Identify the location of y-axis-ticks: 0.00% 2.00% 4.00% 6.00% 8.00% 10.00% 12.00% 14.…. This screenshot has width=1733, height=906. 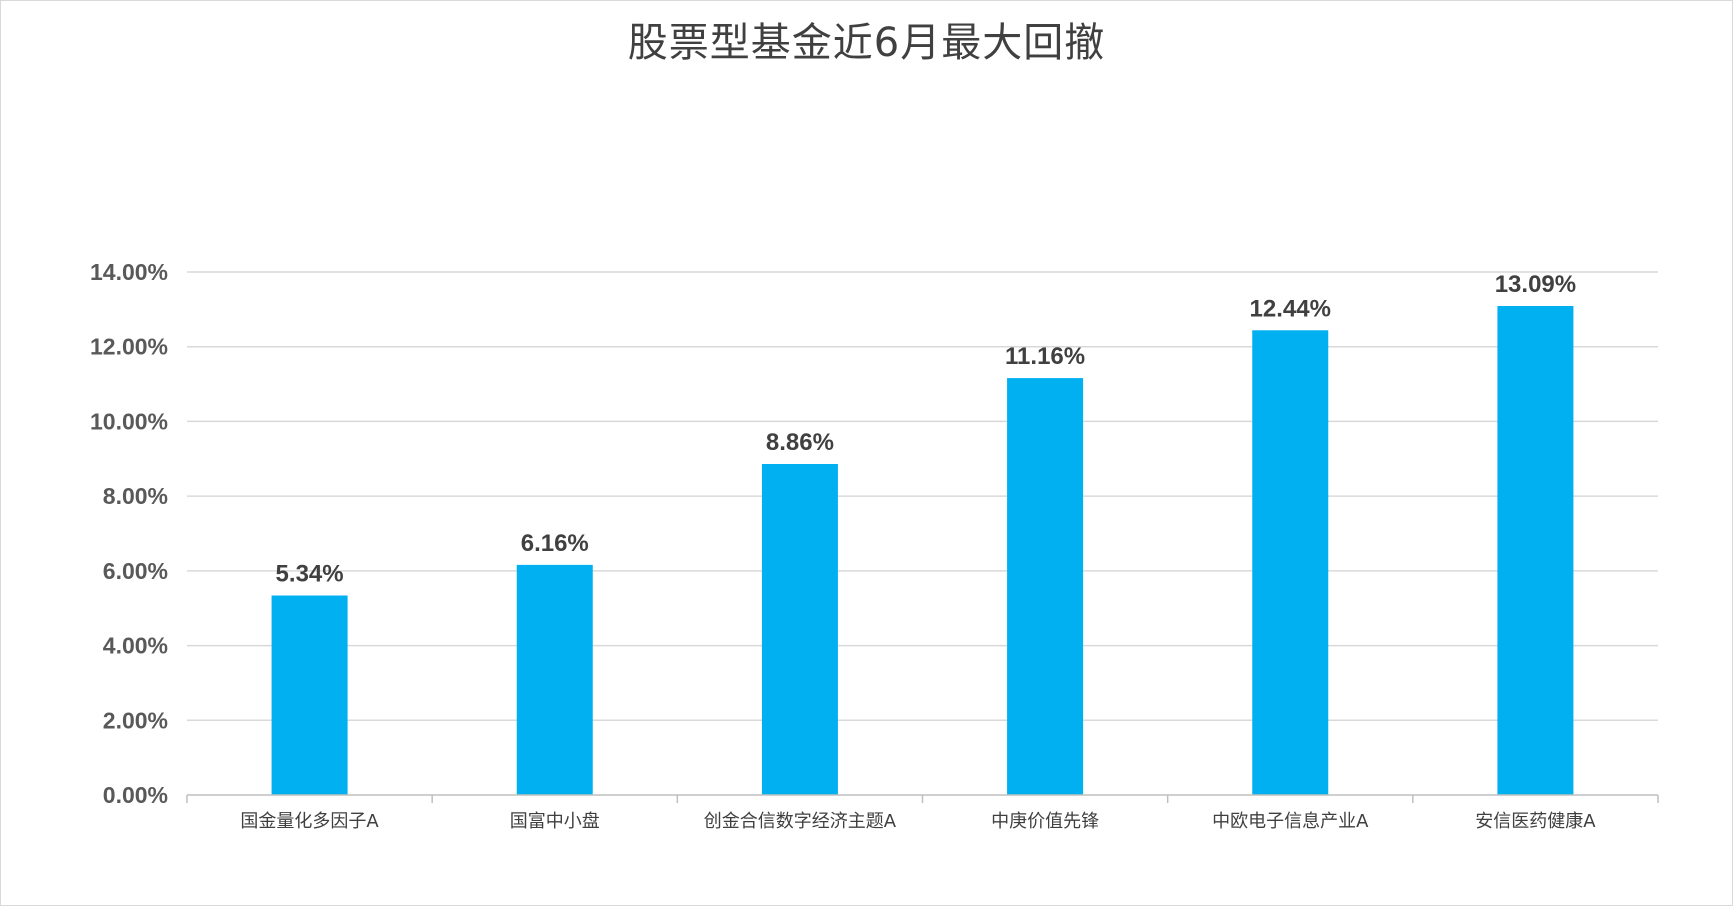
(129, 533).